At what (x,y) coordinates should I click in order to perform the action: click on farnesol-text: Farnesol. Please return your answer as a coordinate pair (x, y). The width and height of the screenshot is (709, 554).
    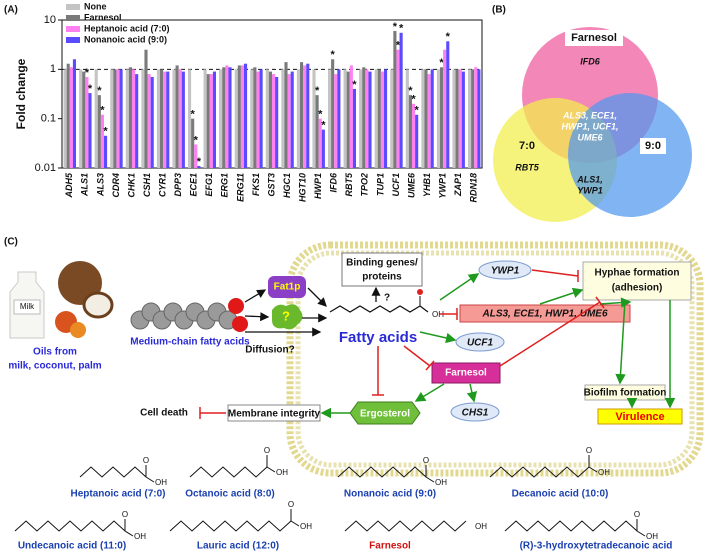
    Looking at the image, I should click on (466, 373).